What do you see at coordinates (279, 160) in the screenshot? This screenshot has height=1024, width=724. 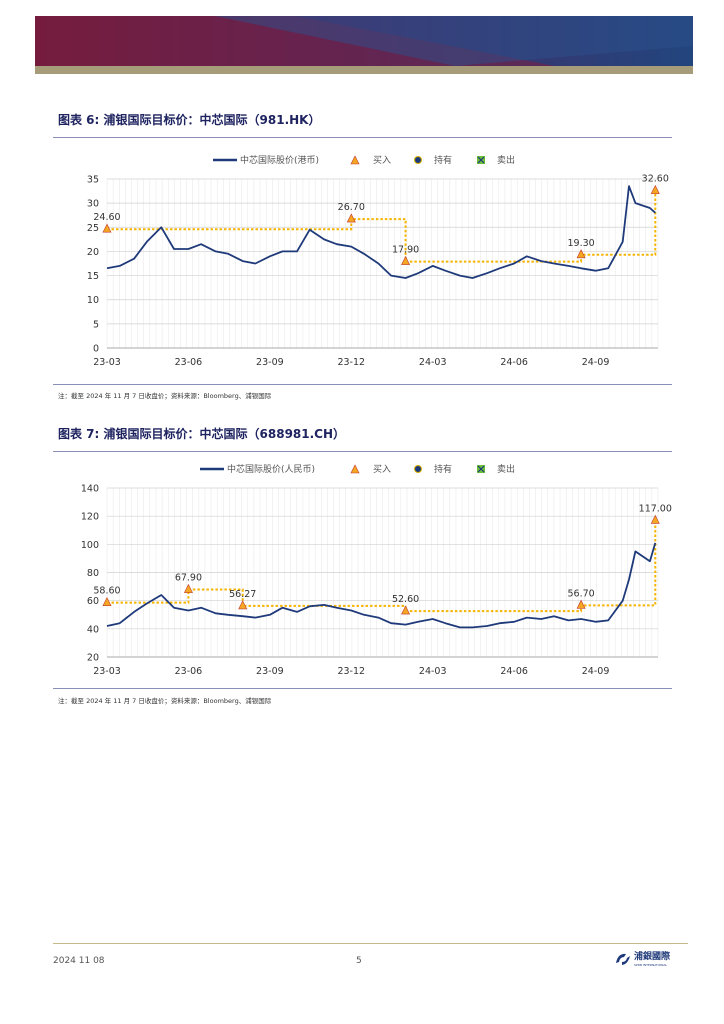 I see `legend-price-label: 中芯国际股价(港币)` at bounding box center [279, 160].